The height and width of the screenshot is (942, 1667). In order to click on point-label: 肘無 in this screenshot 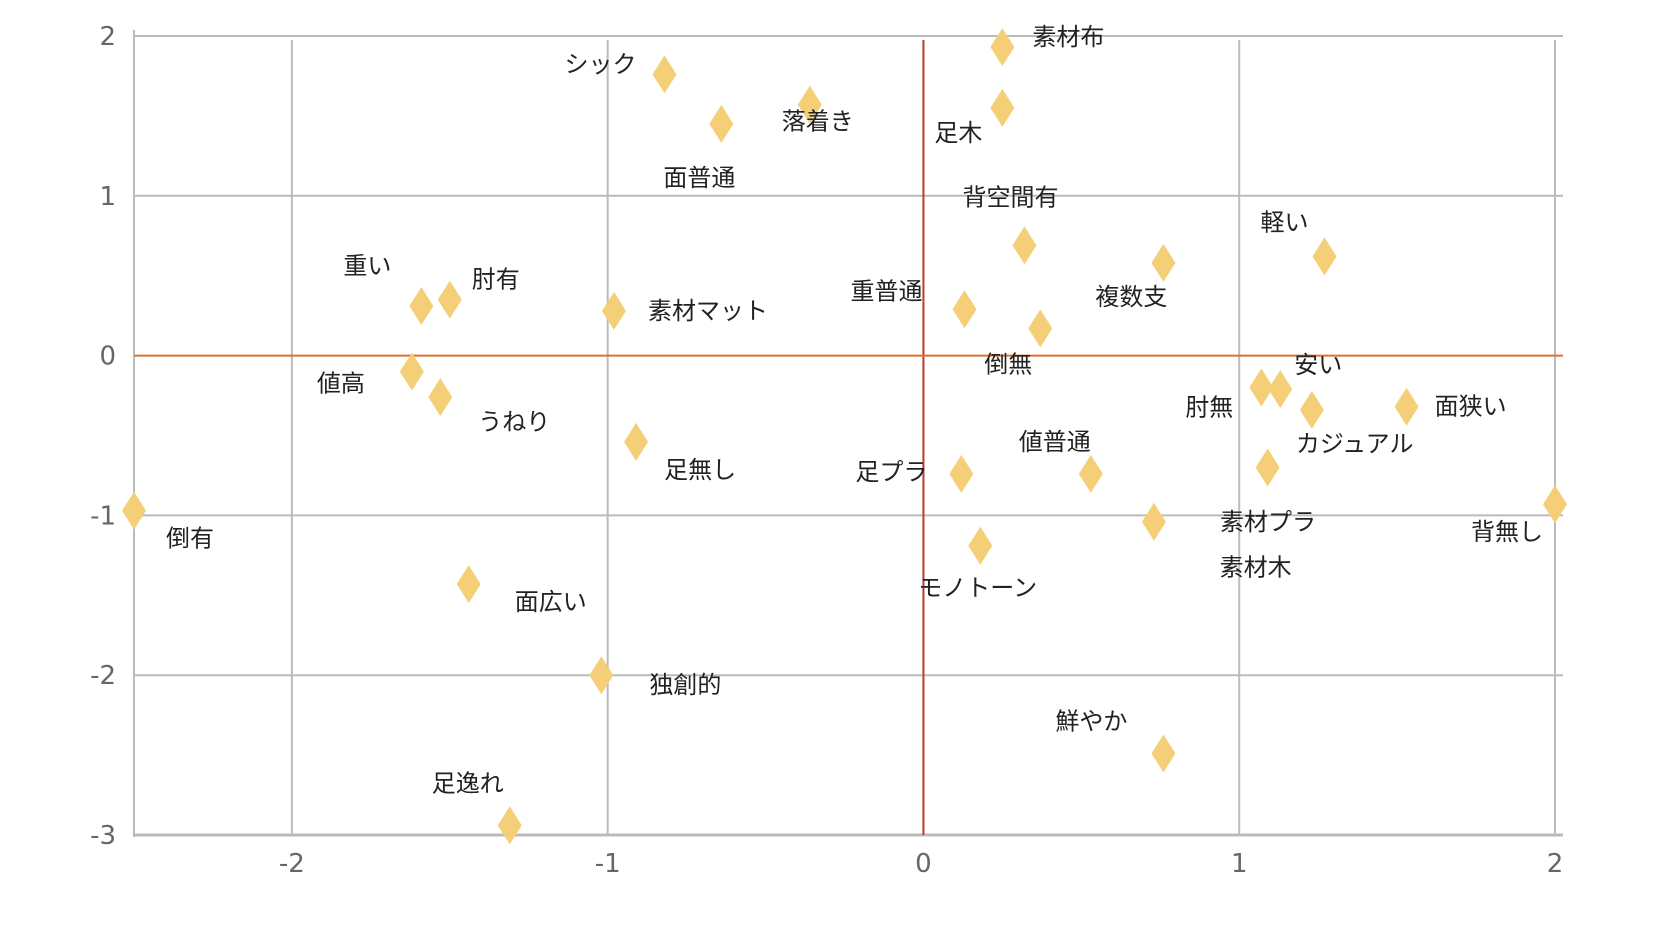, I will do `click(1209, 408)`.